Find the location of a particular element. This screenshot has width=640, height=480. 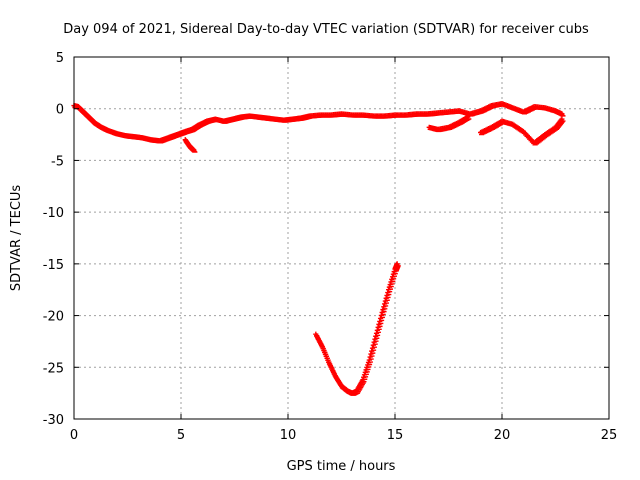

x-tick-label: 20 is located at coordinates (502, 435).